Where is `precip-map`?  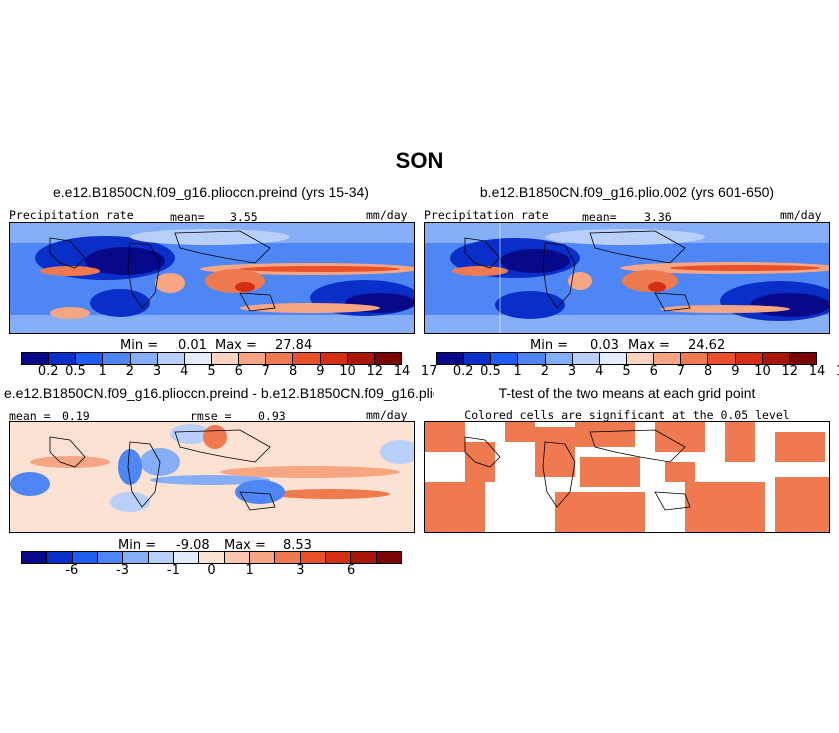
precip-map is located at coordinates (627, 278).